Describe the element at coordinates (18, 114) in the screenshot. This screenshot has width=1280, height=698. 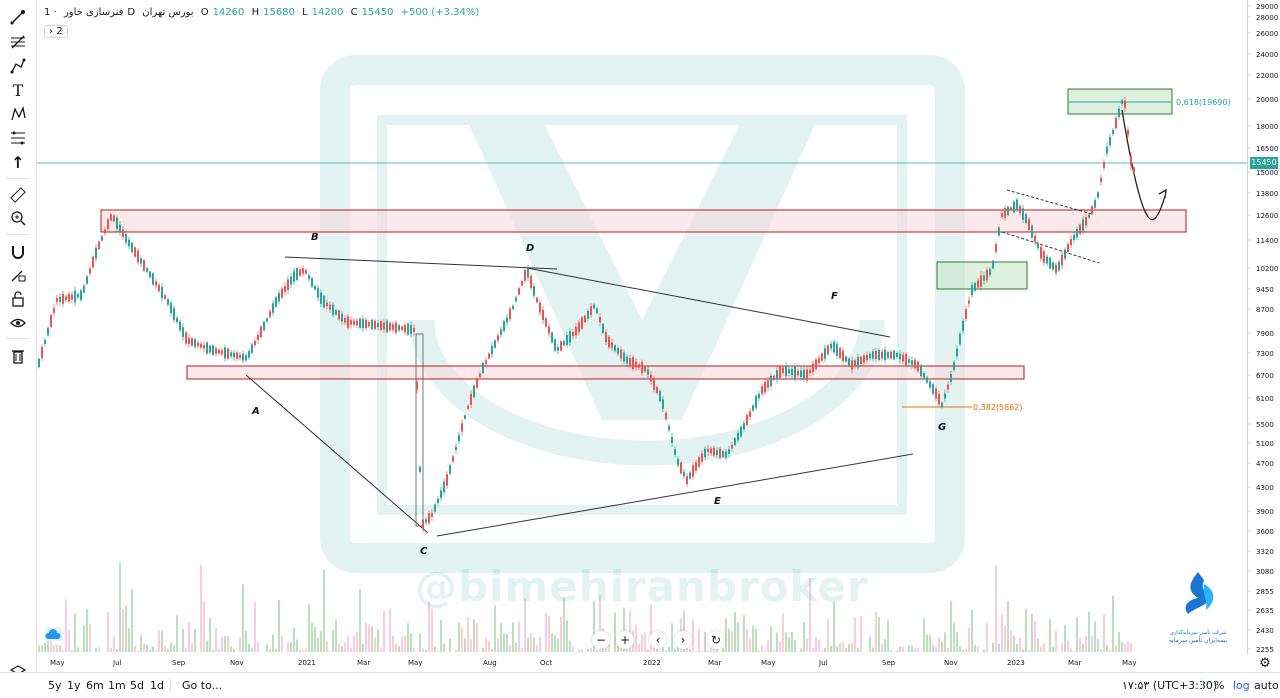
I see `pattern-icon` at that location.